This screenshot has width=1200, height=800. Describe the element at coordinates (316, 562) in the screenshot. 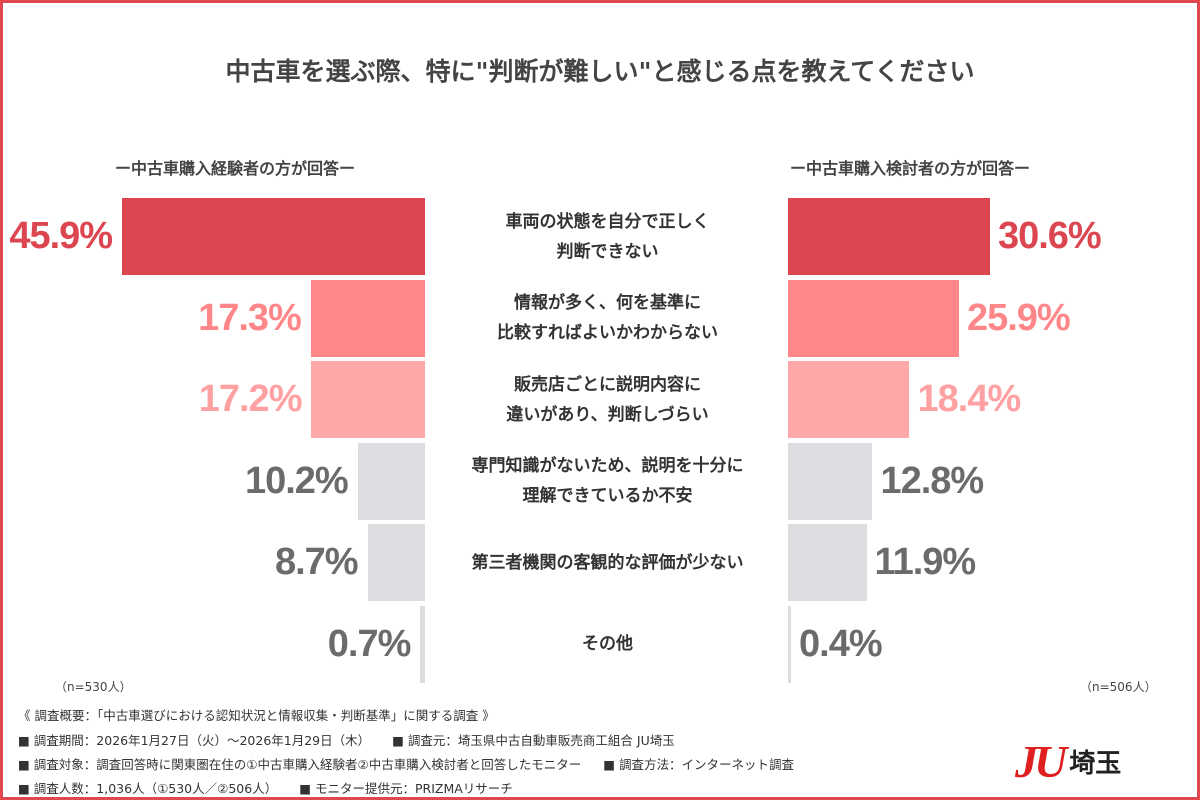

I see `left-value-label: 8.7%` at that location.